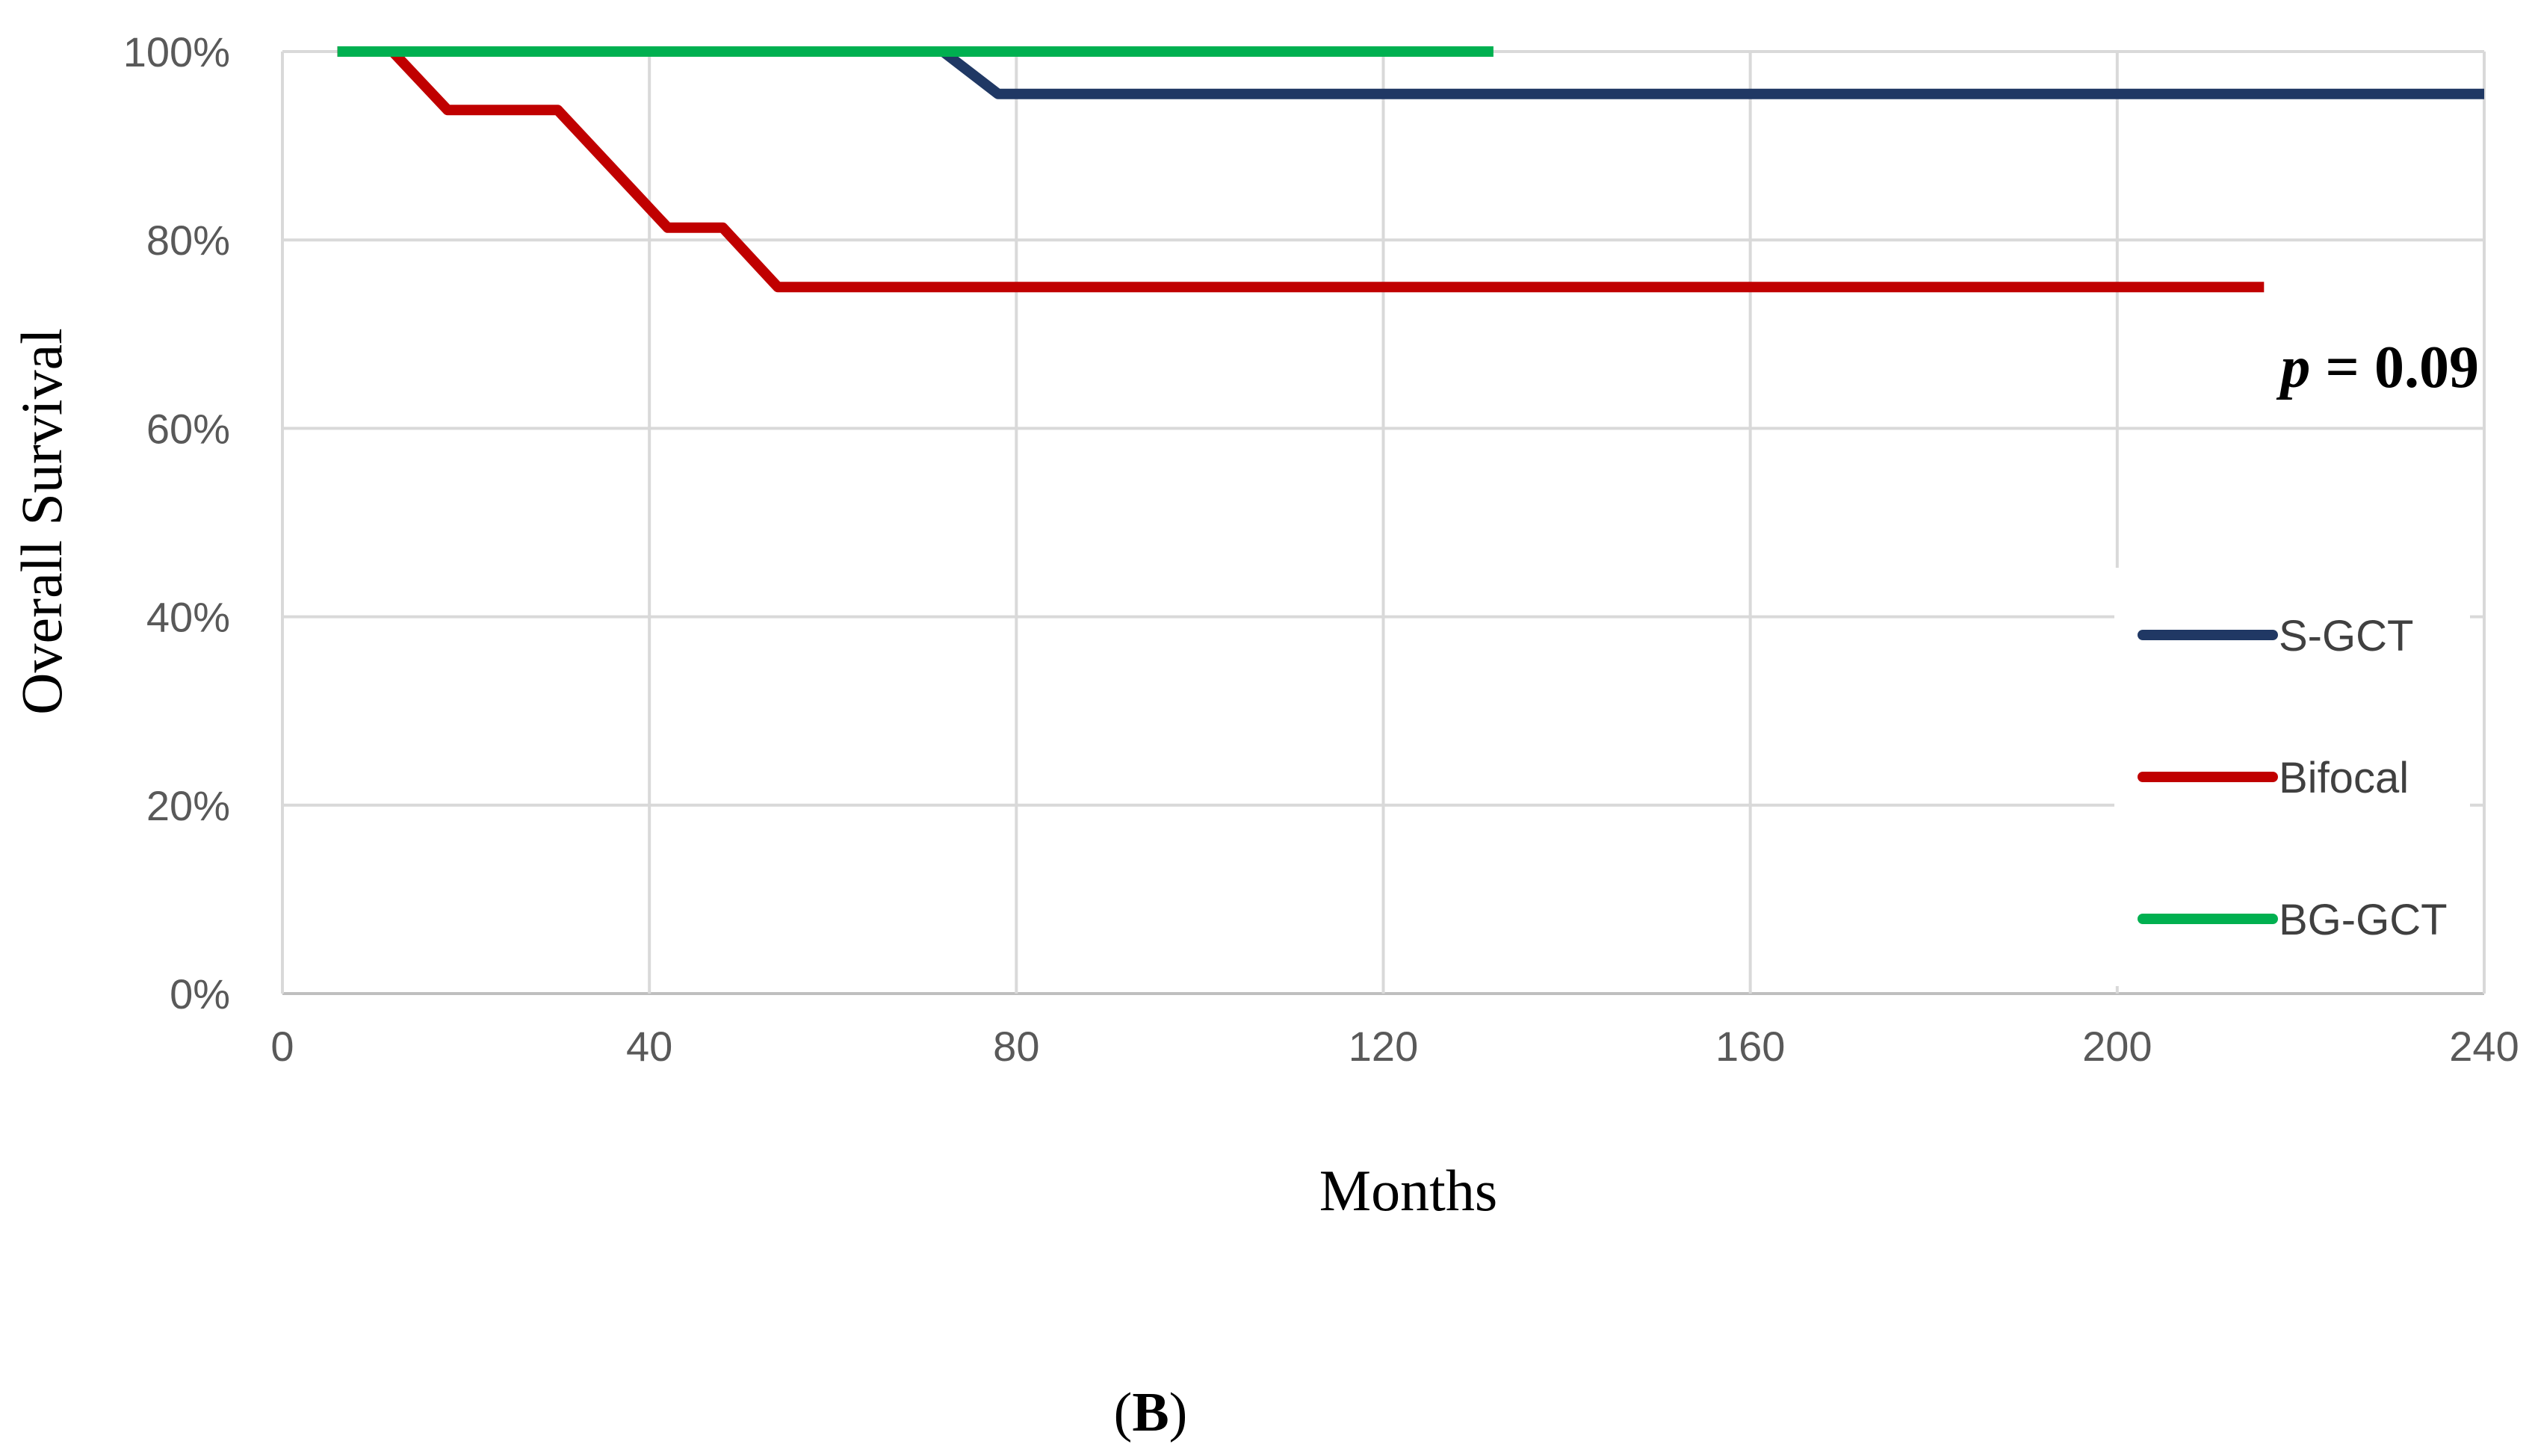 The height and width of the screenshot is (1456, 2535). What do you see at coordinates (1410, 72) in the screenshot?
I see `series-line-s-gct` at bounding box center [1410, 72].